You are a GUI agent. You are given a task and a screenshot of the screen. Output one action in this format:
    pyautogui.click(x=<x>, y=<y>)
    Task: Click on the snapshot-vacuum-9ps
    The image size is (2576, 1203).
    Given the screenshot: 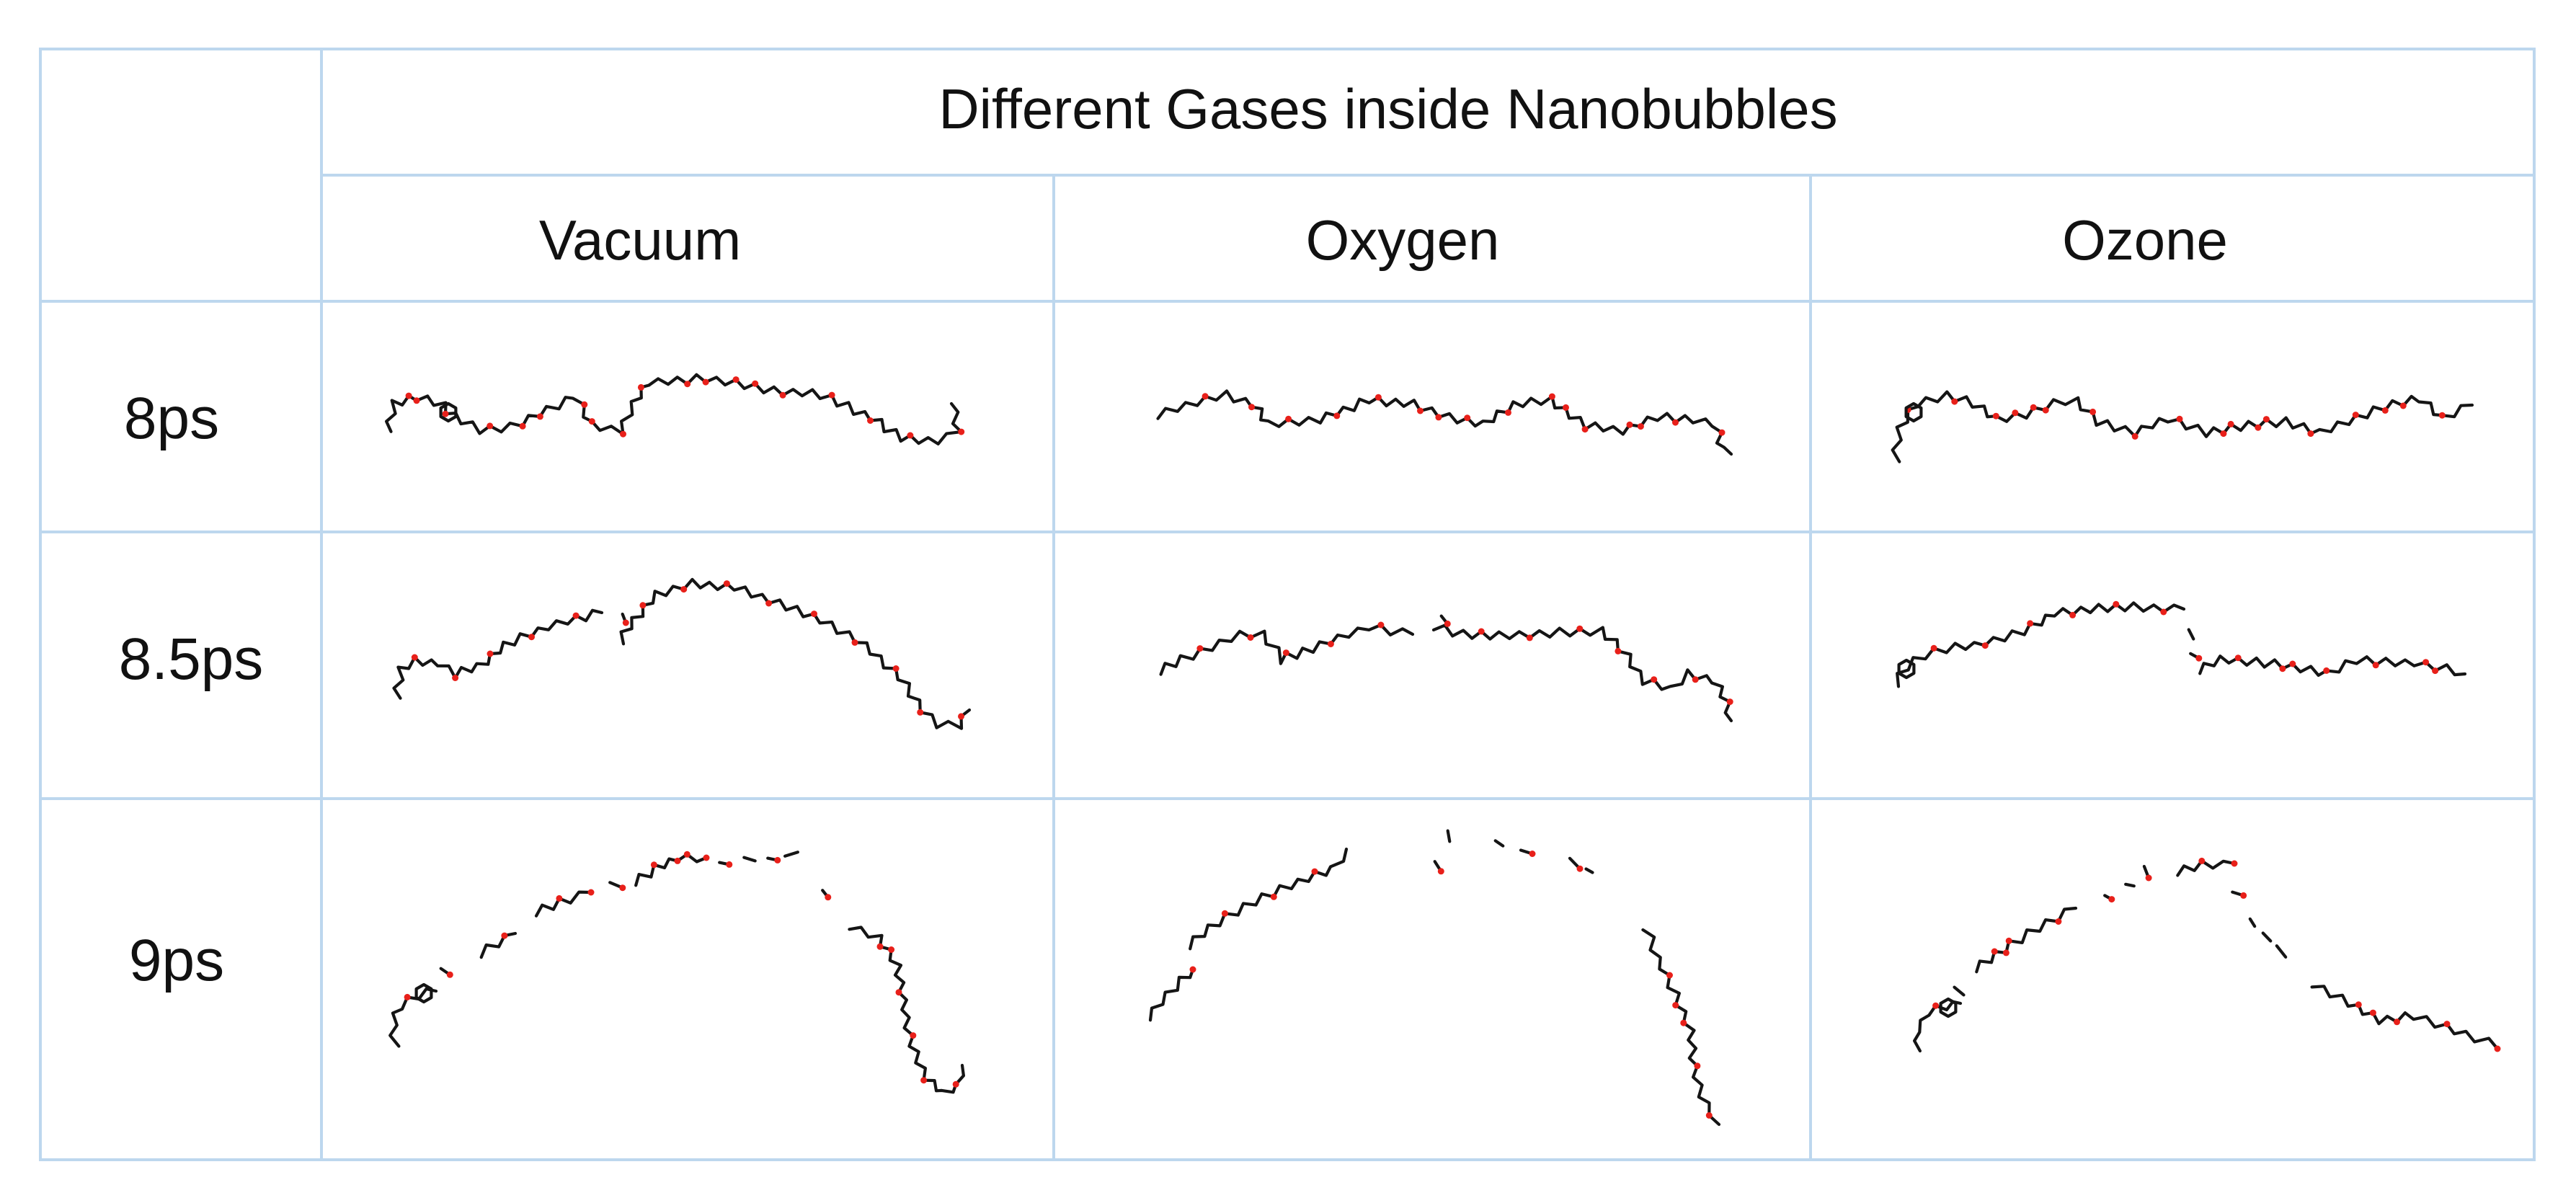 What is the action you would take?
    pyautogui.click(x=677, y=972)
    